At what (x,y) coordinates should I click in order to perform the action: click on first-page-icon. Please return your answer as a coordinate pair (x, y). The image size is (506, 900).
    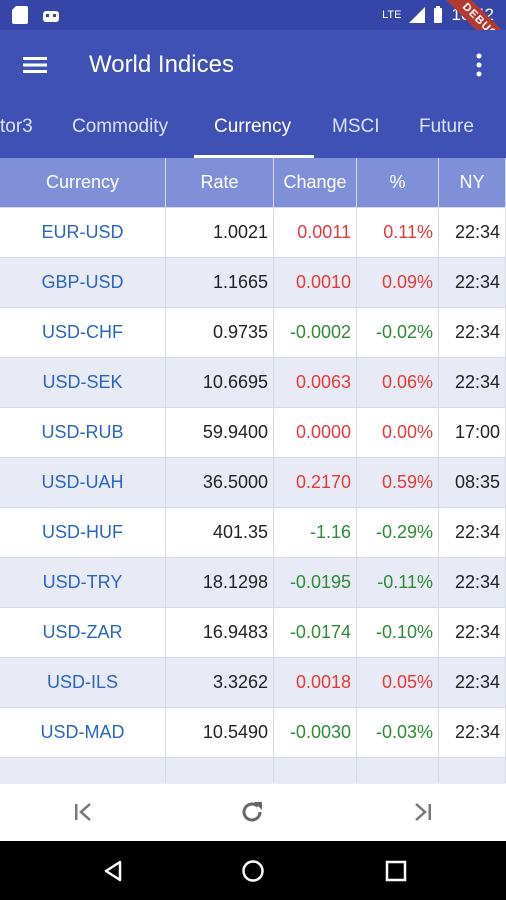
    Looking at the image, I should click on (84, 812).